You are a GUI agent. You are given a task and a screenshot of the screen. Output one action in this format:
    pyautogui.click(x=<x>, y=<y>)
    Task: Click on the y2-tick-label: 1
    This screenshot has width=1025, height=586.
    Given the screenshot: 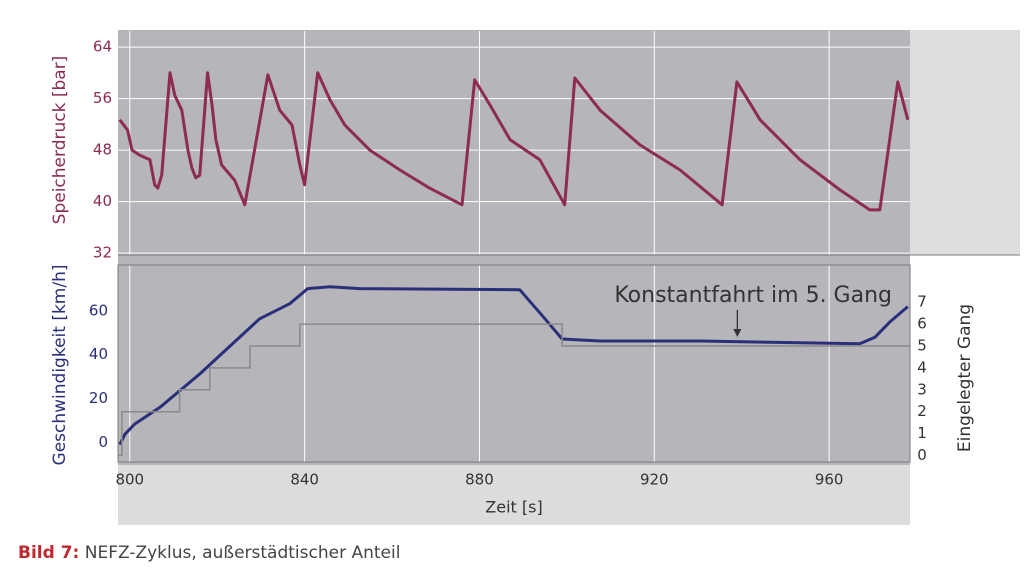 What is the action you would take?
    pyautogui.click(x=922, y=433)
    